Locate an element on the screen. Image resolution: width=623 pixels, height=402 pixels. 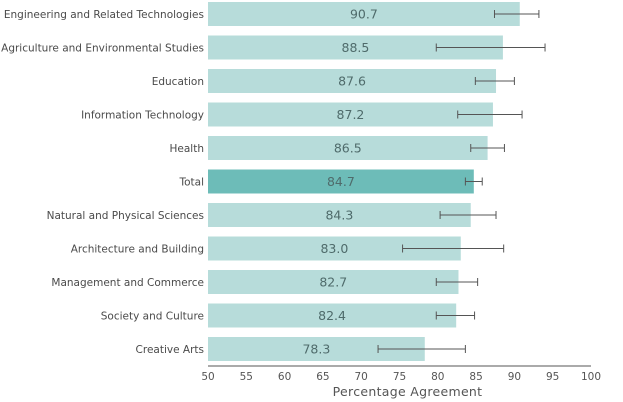
category-label: Creative Arts is located at coordinates (170, 350).